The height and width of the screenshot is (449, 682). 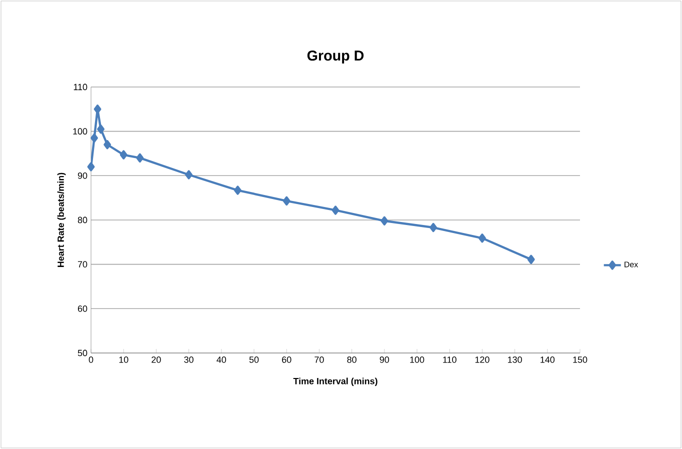 I want to click on y-tick-label: 110, so click(x=81, y=87).